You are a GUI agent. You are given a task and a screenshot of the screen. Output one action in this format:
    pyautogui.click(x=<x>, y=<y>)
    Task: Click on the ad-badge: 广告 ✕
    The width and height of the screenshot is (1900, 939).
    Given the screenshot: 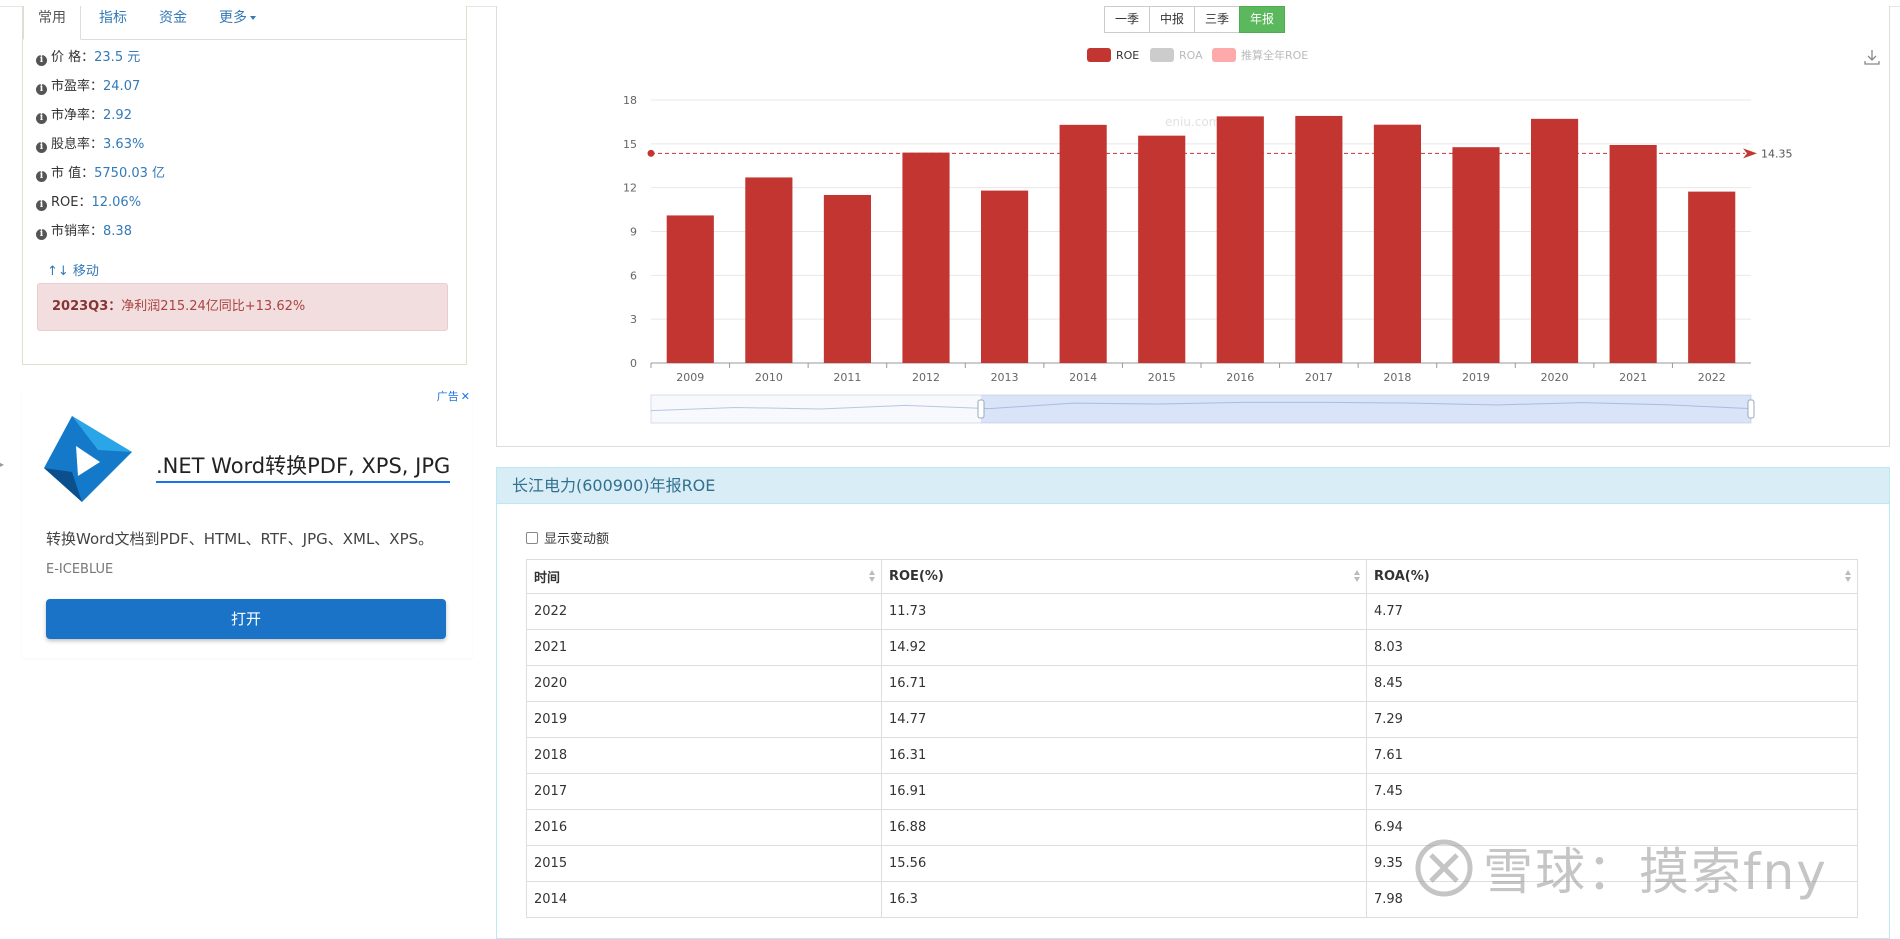 What is the action you would take?
    pyautogui.click(x=453, y=396)
    